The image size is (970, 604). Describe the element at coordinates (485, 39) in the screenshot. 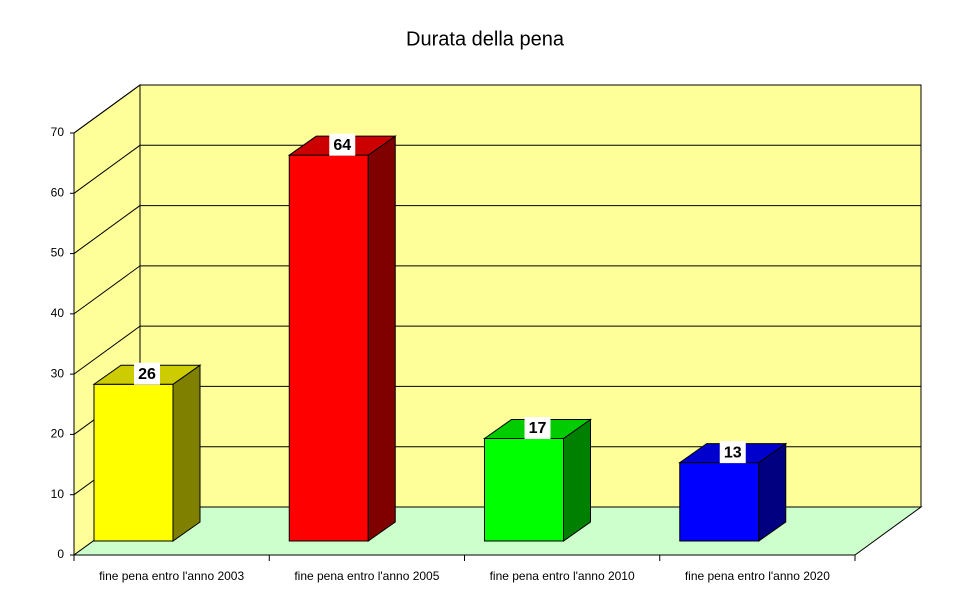

I see `chart-title: Durata della pena` at that location.